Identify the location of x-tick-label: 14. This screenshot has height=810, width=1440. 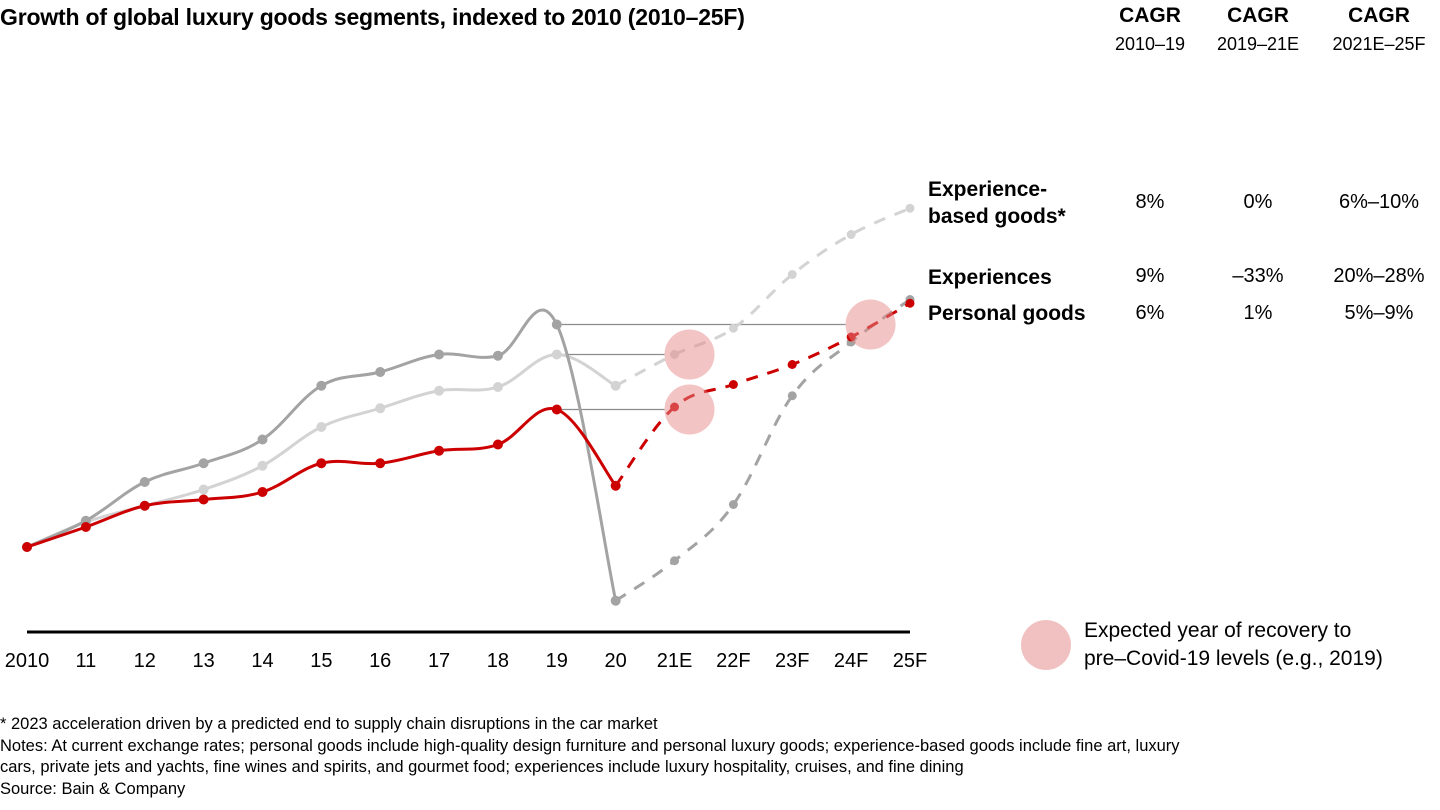
(262, 661).